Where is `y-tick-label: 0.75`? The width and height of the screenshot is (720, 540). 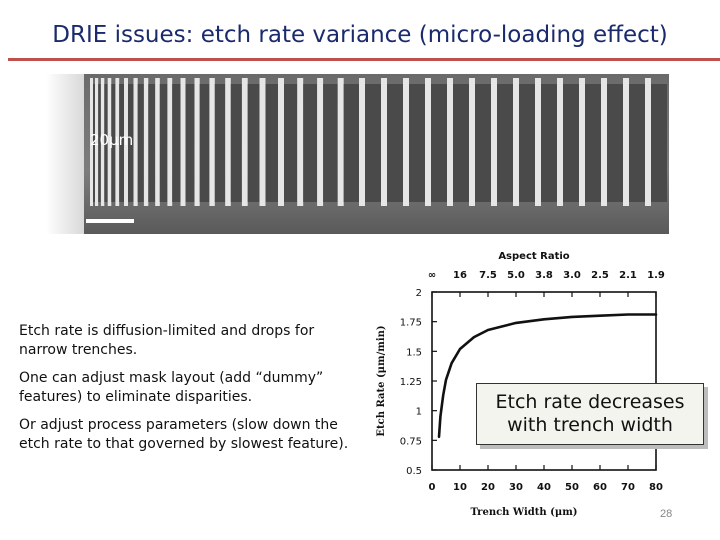 y-tick-label: 0.75 is located at coordinates (411, 441).